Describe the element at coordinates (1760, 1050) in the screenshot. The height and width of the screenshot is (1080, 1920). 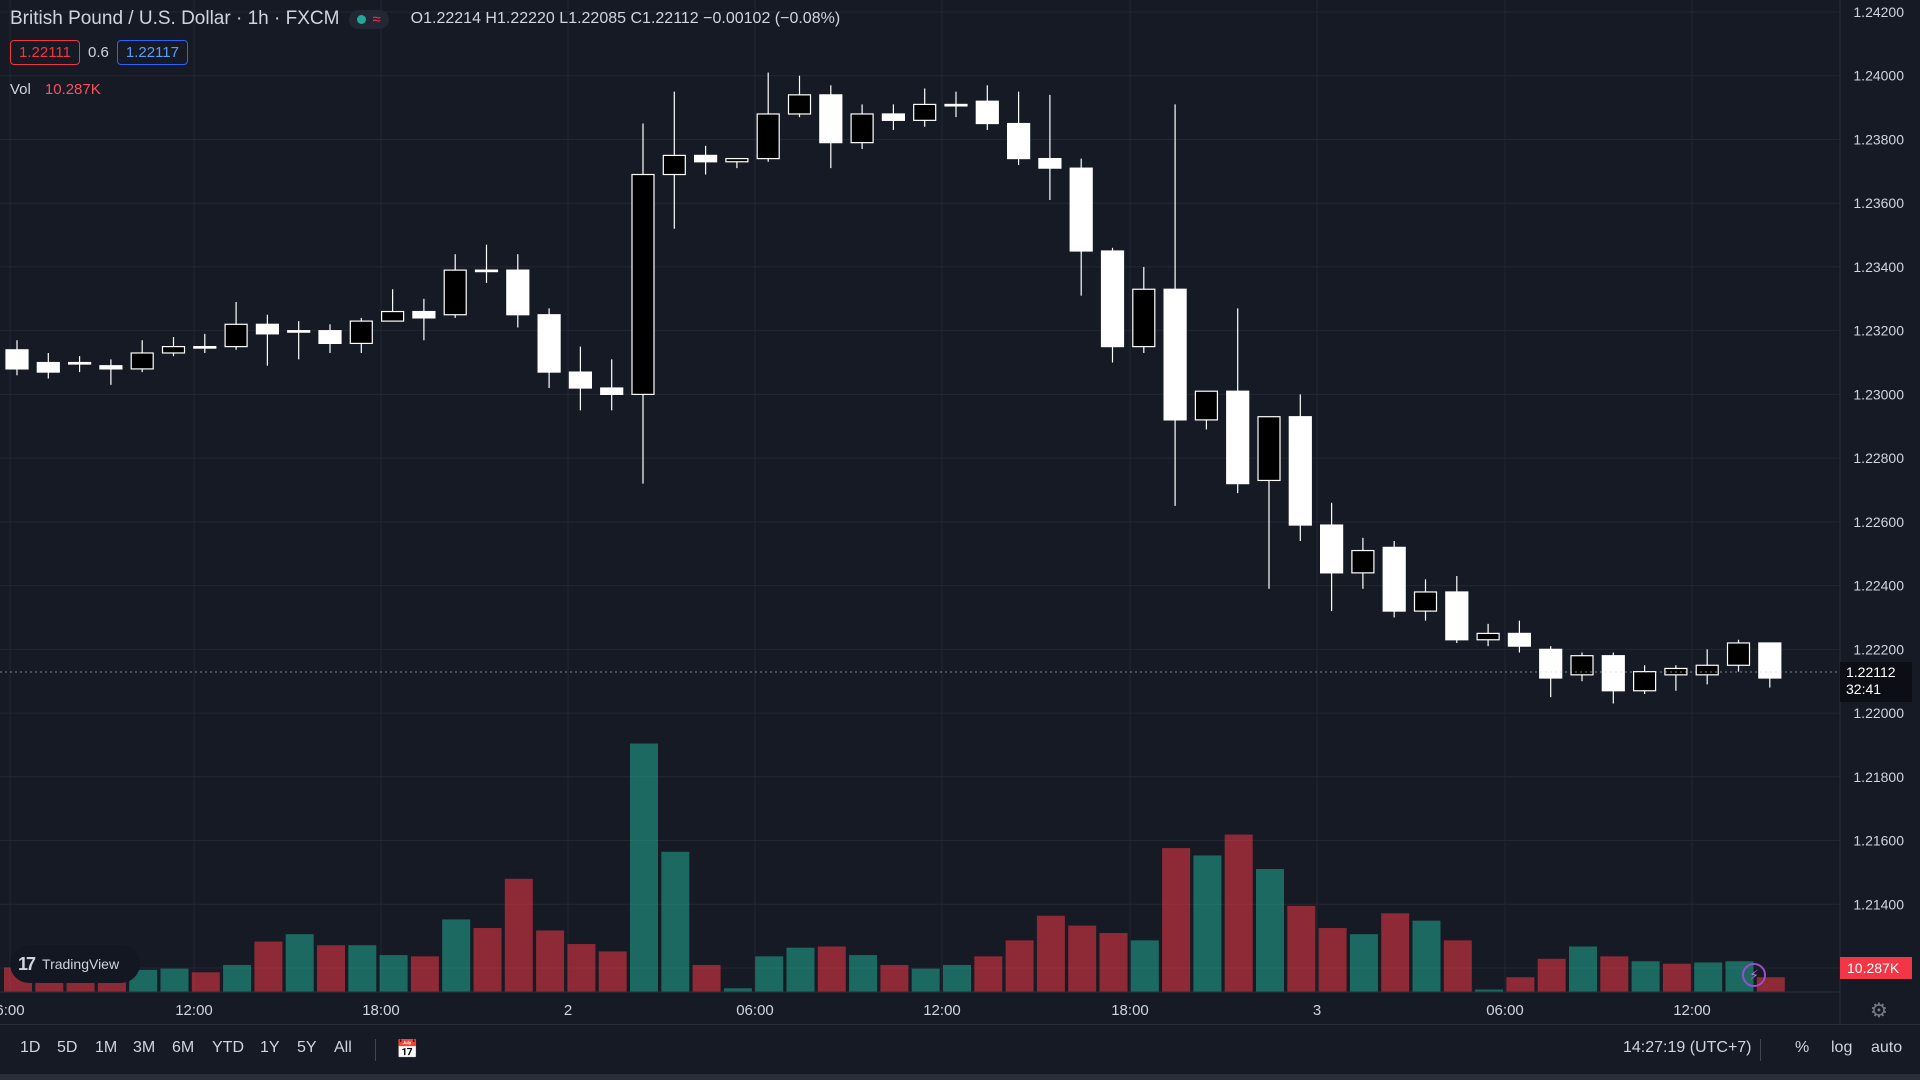
I see `toolbar-divider` at that location.